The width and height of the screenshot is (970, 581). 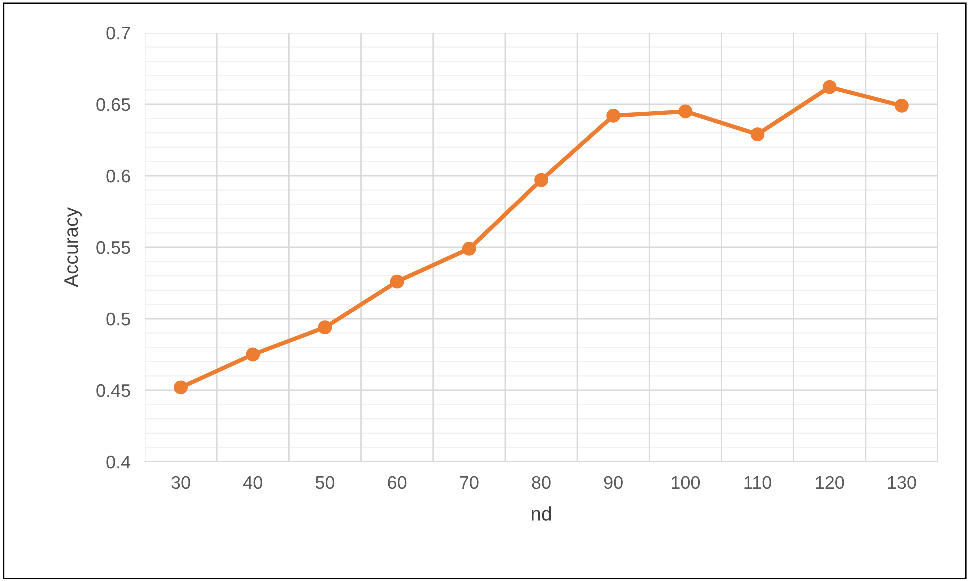 What do you see at coordinates (118, 462) in the screenshot?
I see `y-tick-label: 0.4` at bounding box center [118, 462].